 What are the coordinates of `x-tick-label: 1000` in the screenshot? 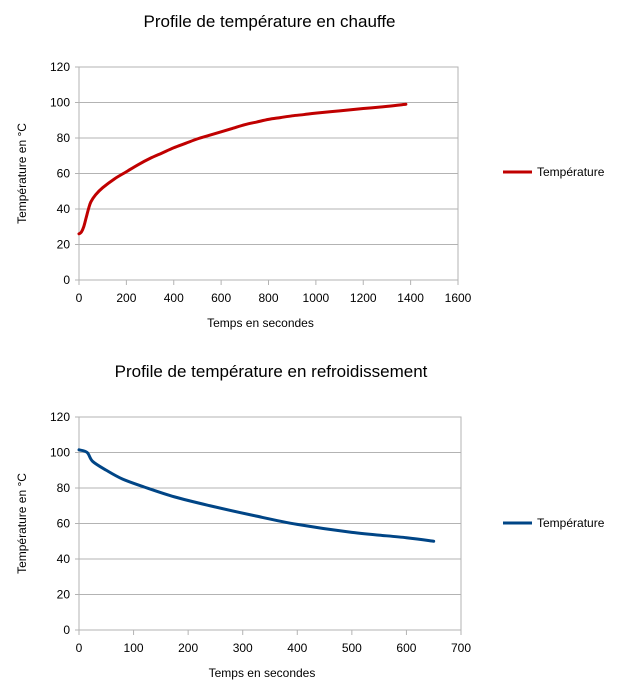 It's located at (316, 298).